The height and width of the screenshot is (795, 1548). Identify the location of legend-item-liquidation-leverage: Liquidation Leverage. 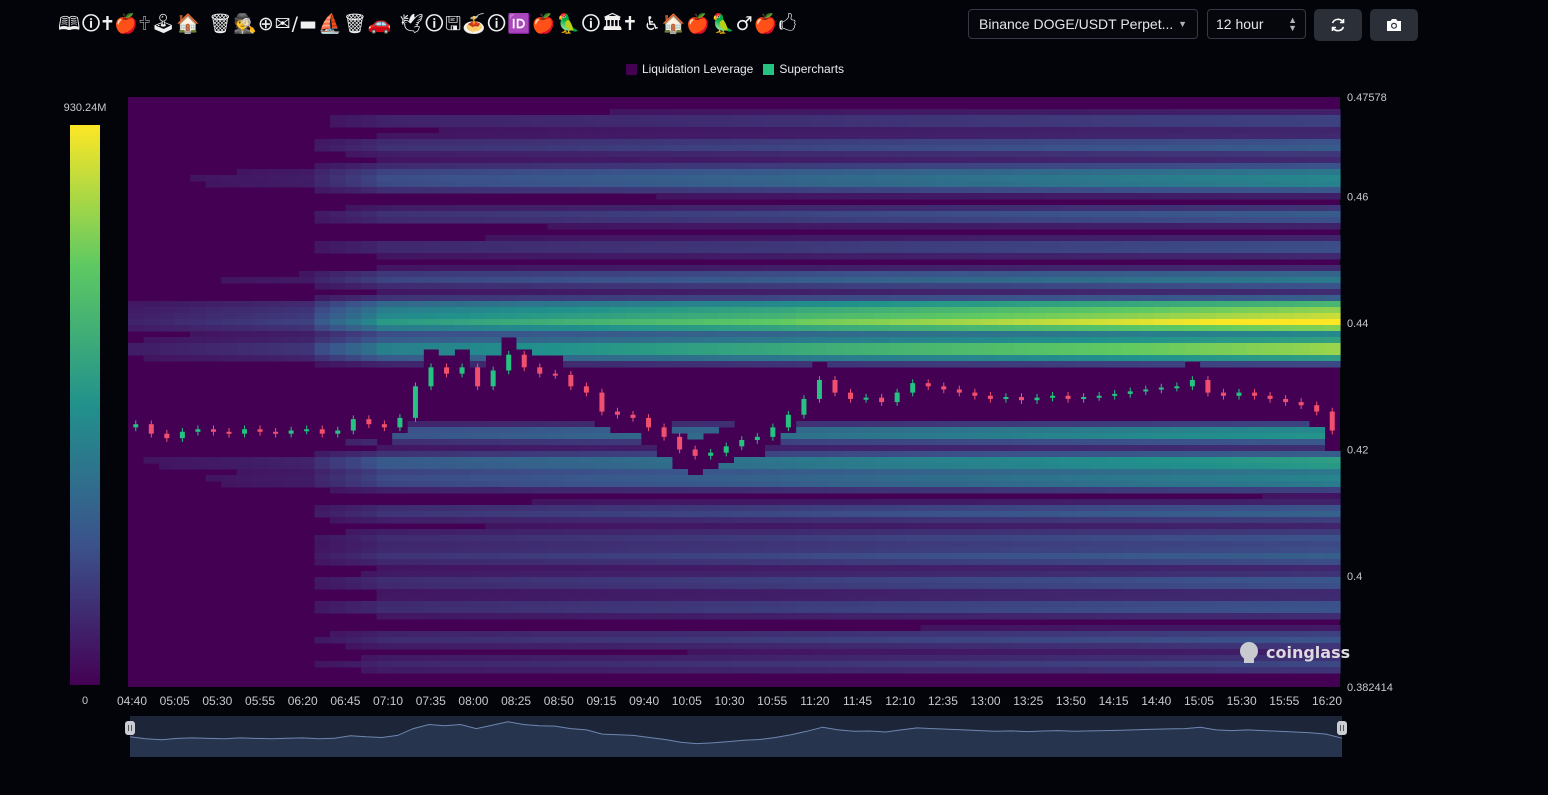
(689, 69).